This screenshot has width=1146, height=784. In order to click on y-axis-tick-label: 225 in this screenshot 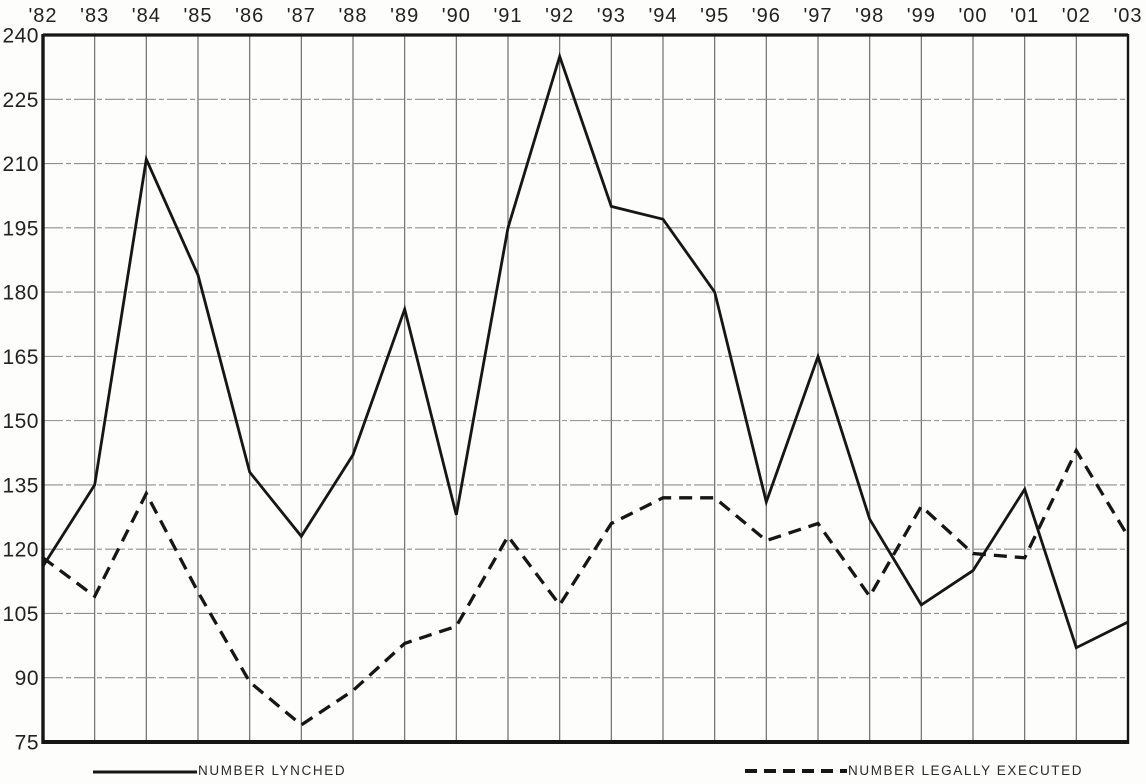, I will do `click(20, 100)`.